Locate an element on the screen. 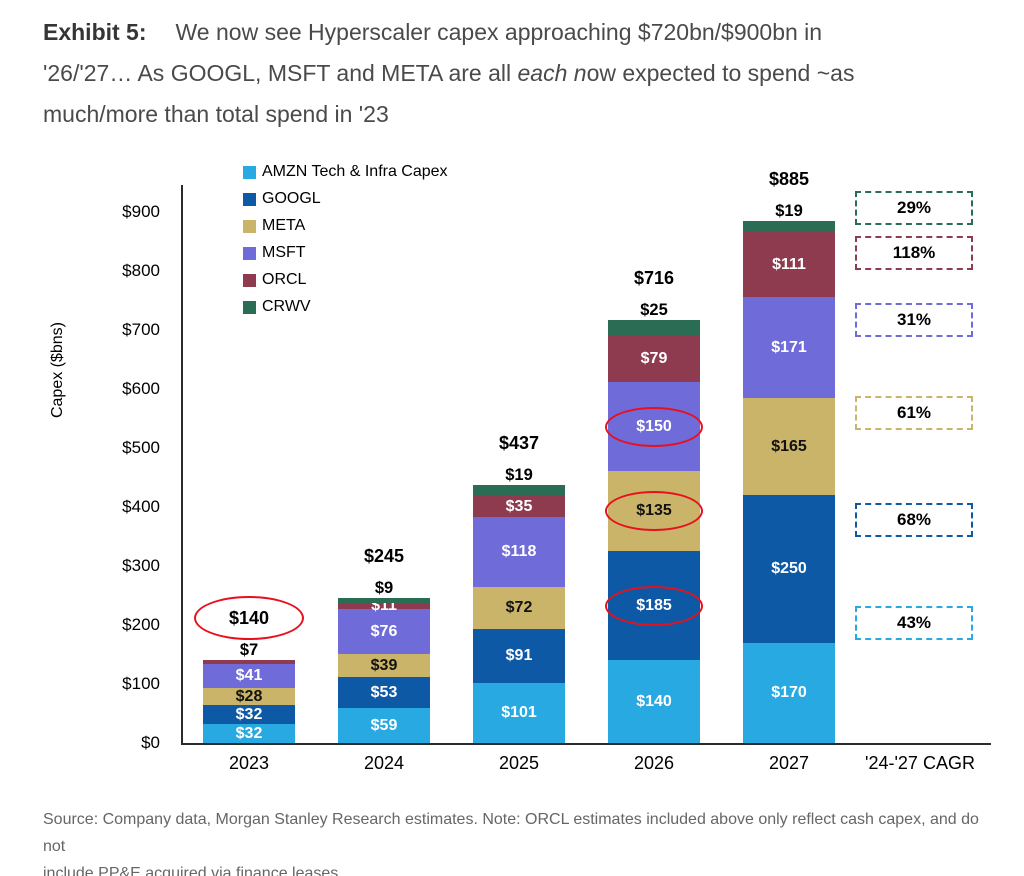 This screenshot has height=876, width=1024. segment-value-label: $79 is located at coordinates (654, 358).